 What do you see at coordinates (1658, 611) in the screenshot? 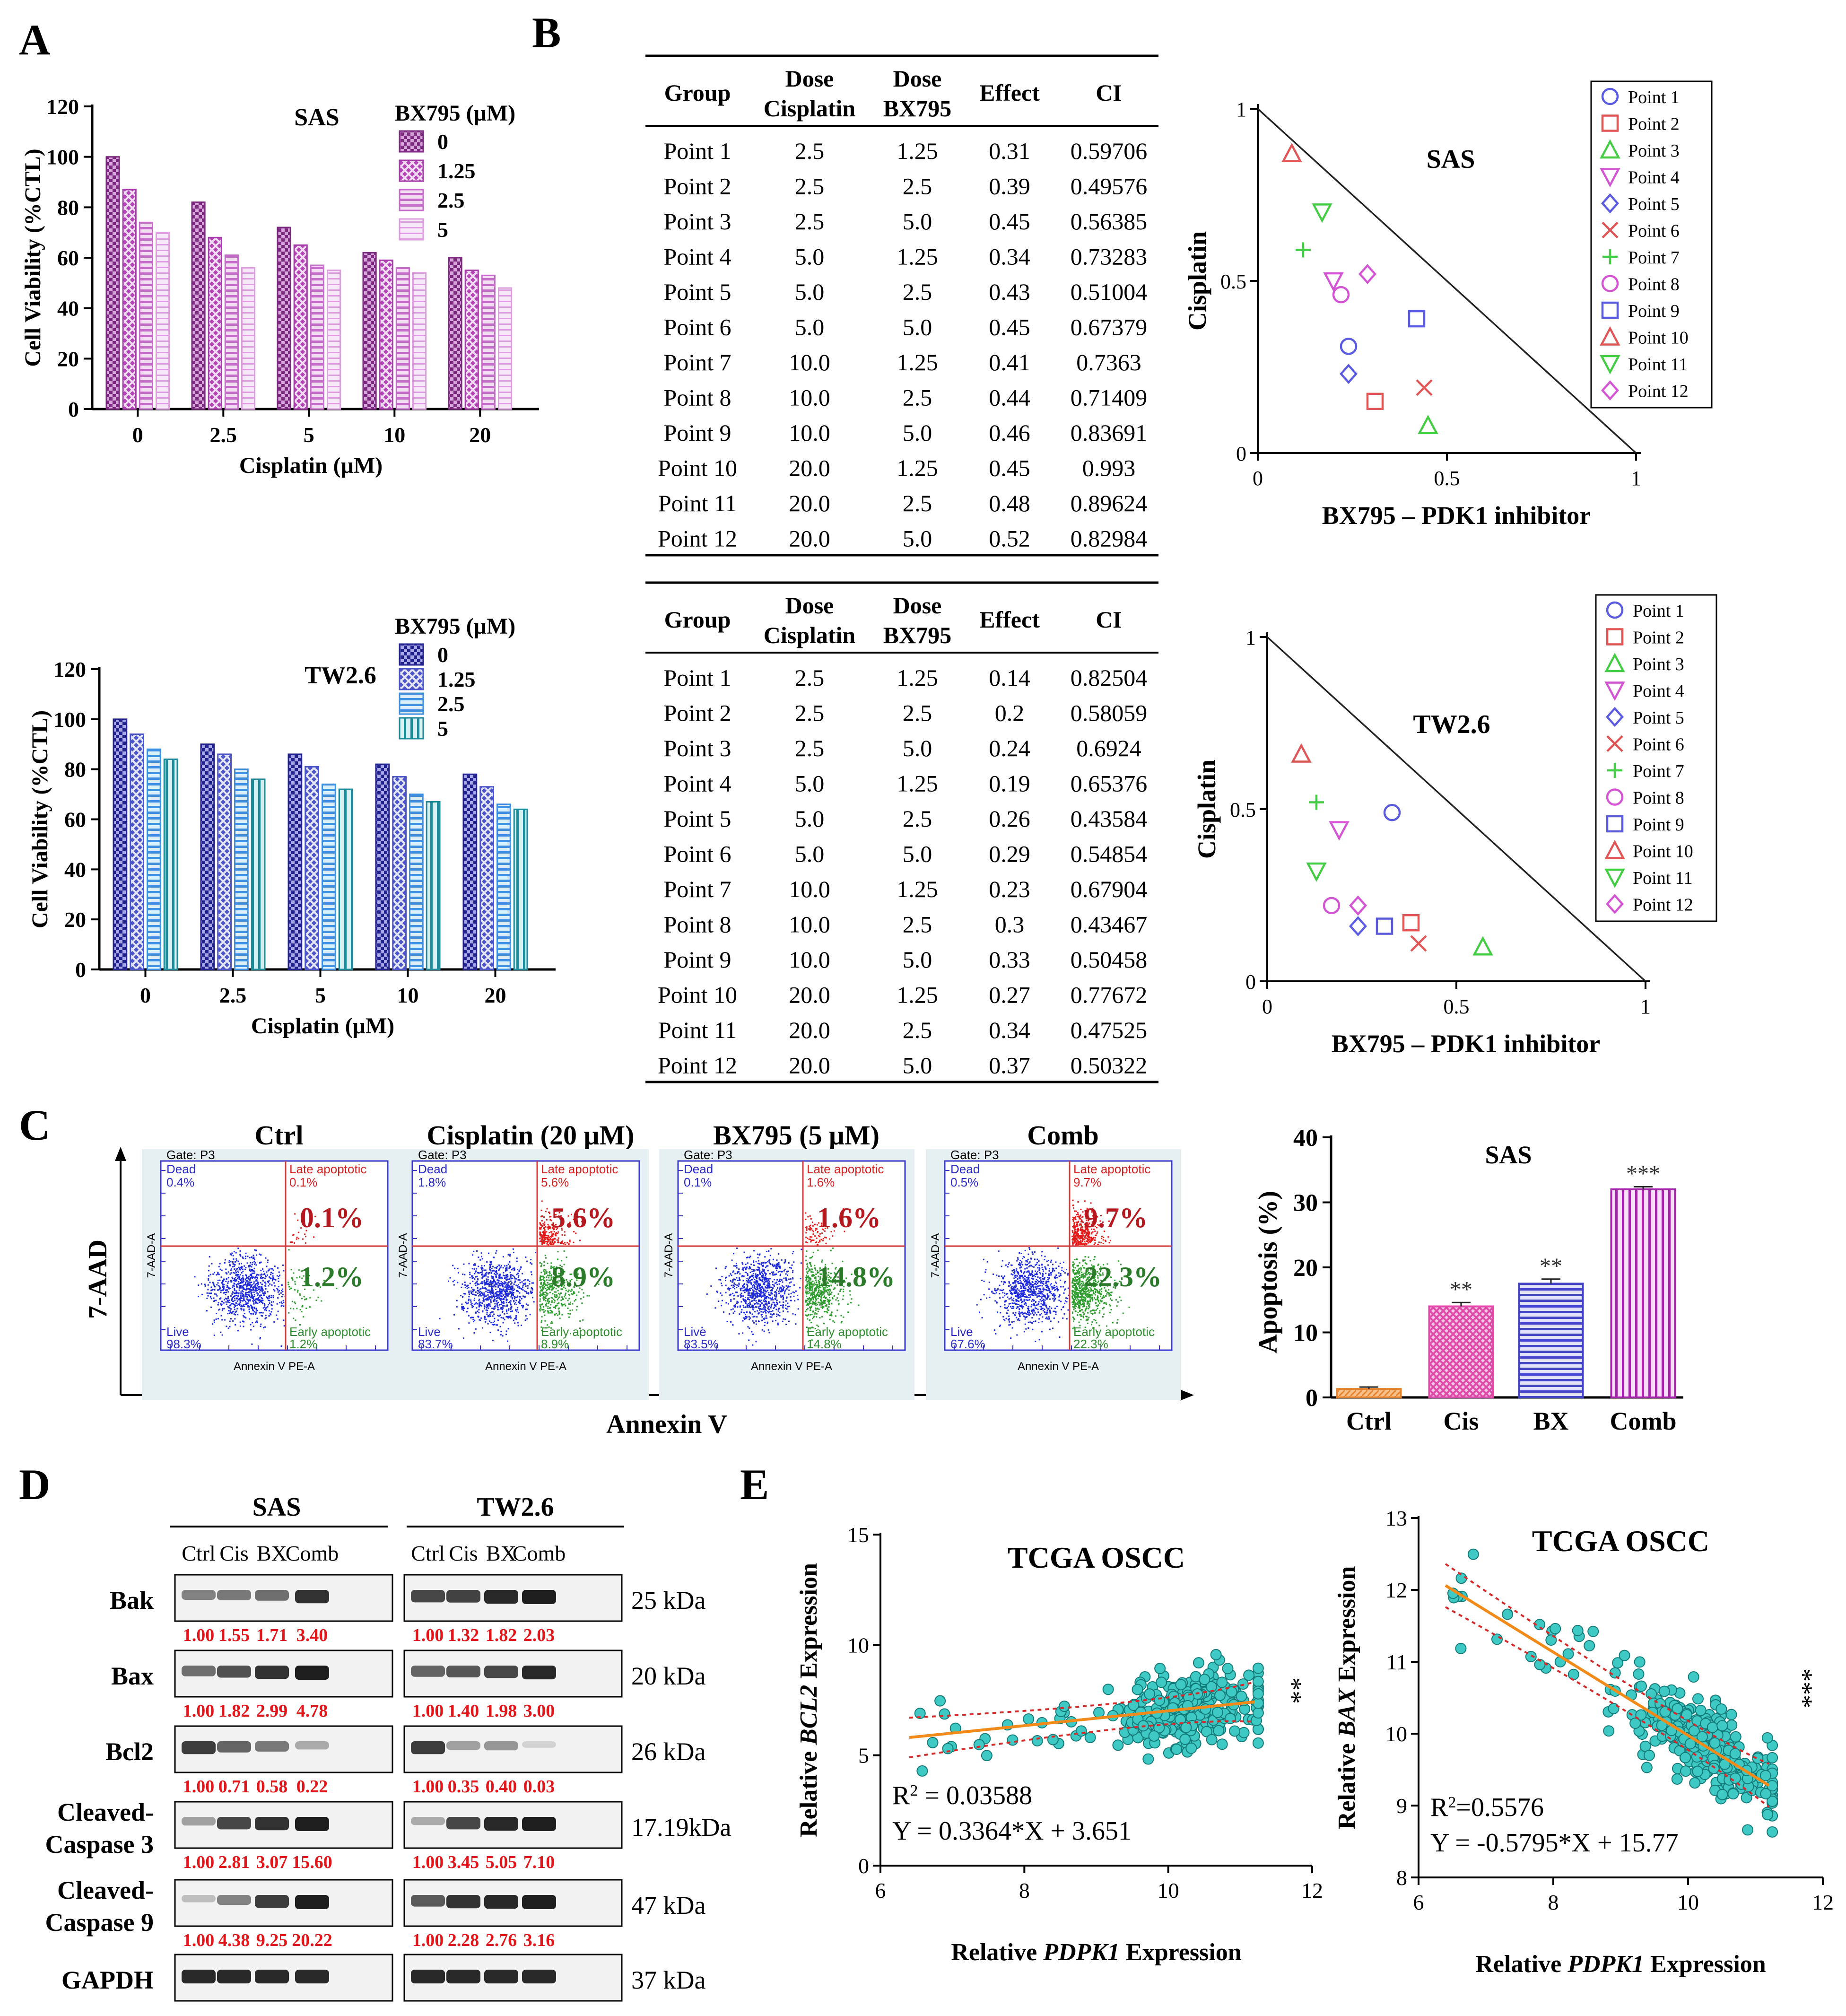
I see `legend-label: Point 1` at bounding box center [1658, 611].